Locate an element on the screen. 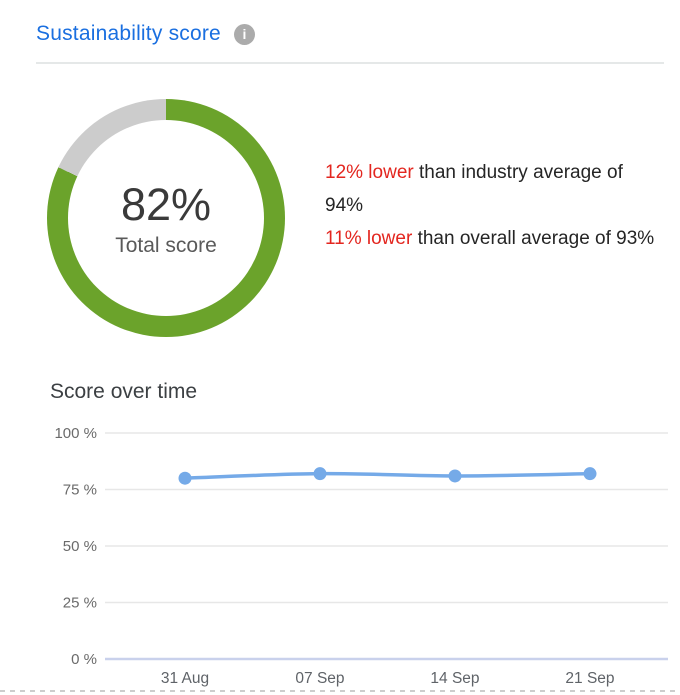 The width and height of the screenshot is (680, 695). data-point-31-aug is located at coordinates (185, 478).